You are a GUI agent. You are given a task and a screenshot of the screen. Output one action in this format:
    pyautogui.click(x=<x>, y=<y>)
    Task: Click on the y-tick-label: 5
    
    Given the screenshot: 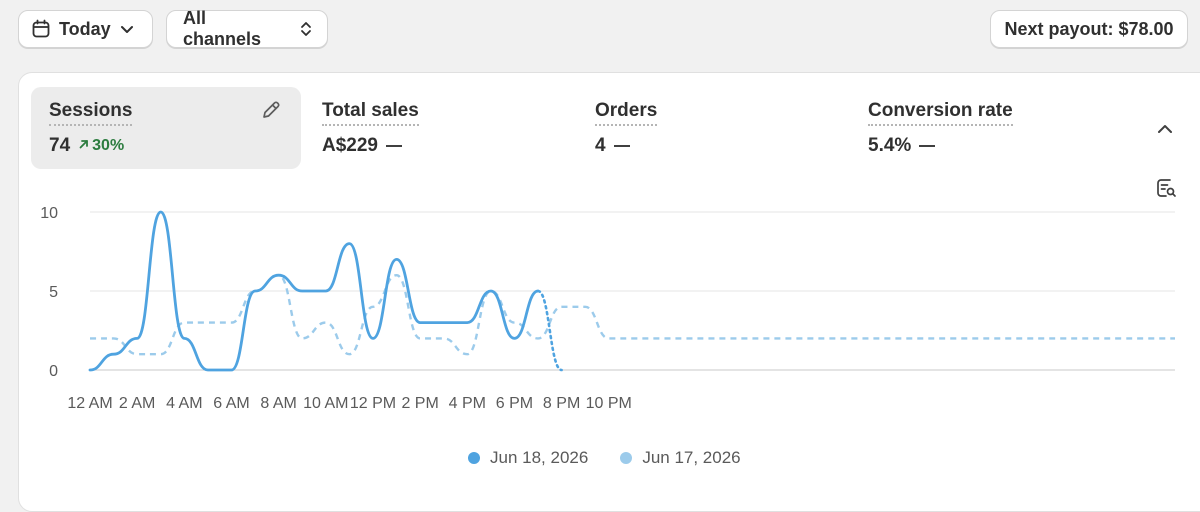 What is the action you would take?
    pyautogui.click(x=53, y=292)
    